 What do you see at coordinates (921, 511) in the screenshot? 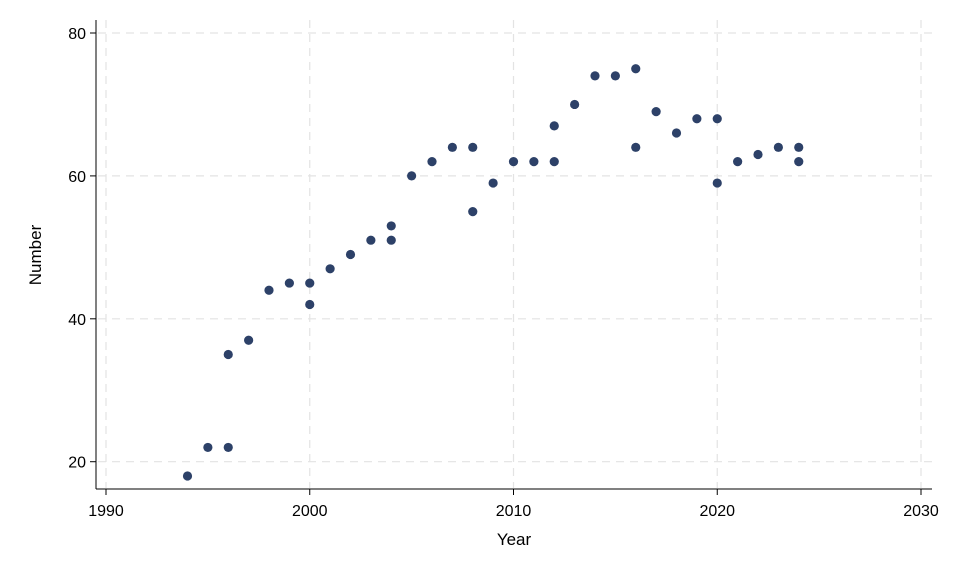
I see `x-tick-label: 2030` at bounding box center [921, 511].